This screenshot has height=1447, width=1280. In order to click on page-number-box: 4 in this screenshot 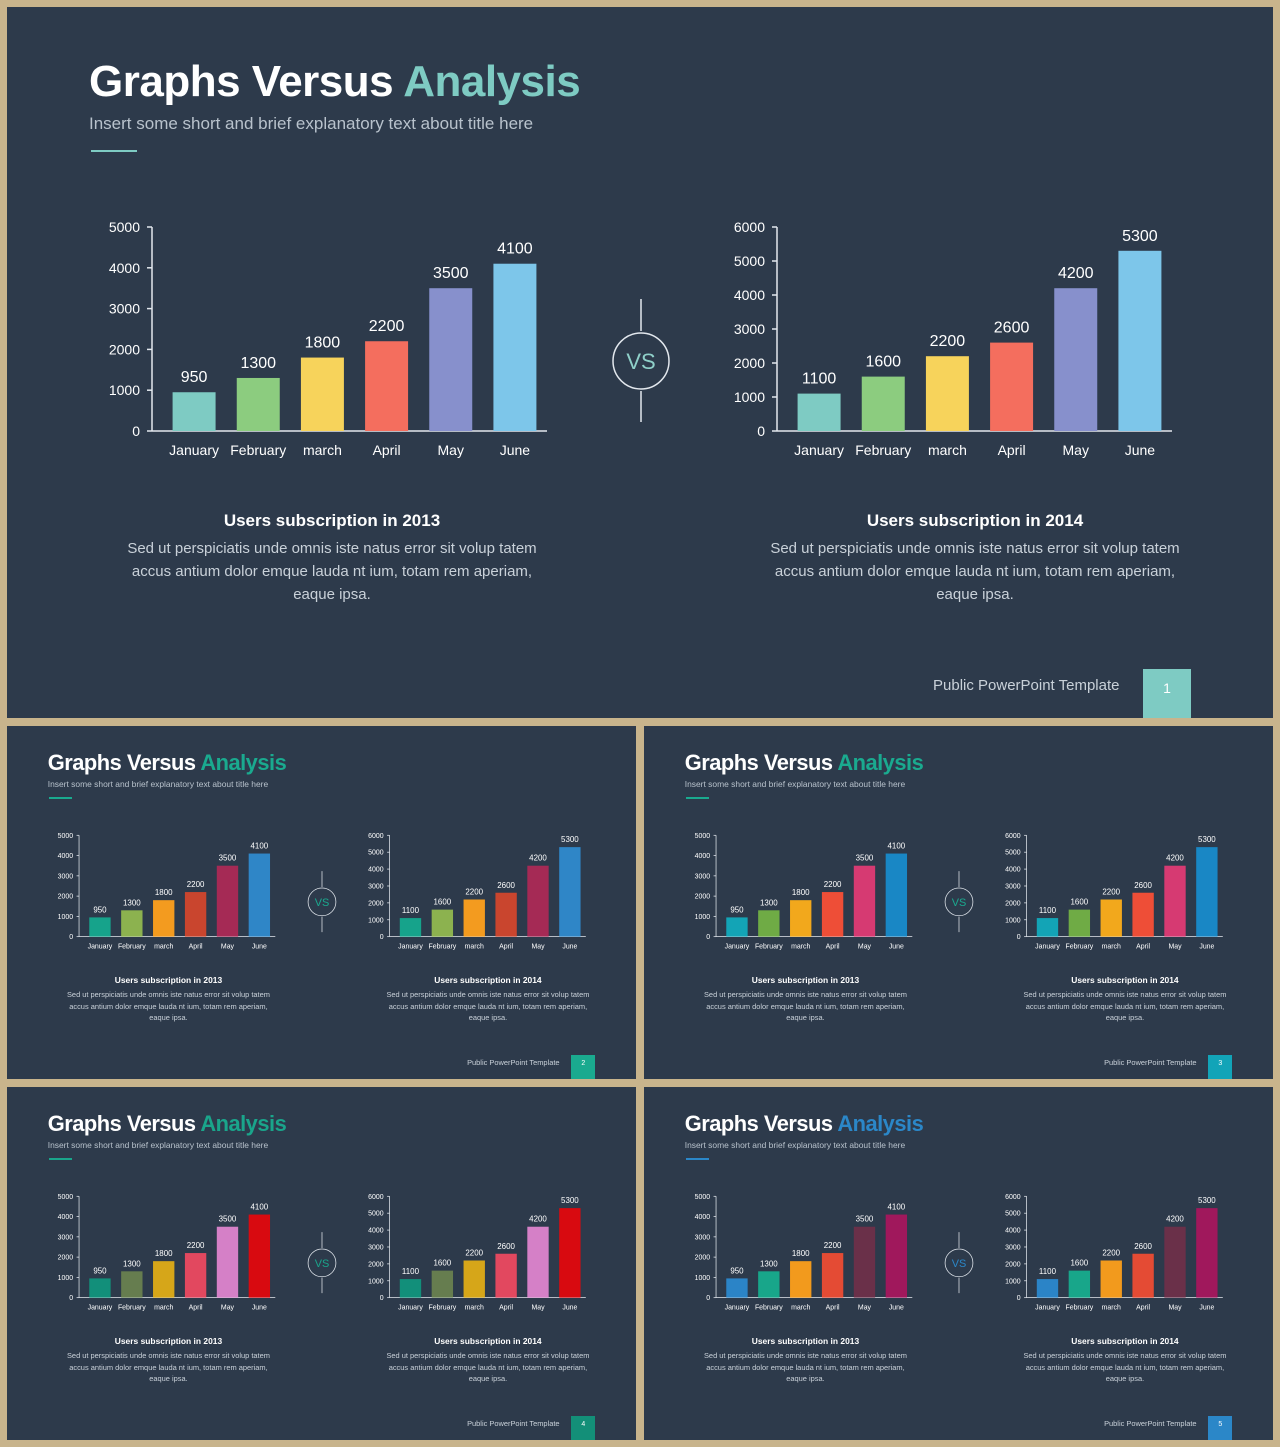, I will do `click(583, 1427)`.